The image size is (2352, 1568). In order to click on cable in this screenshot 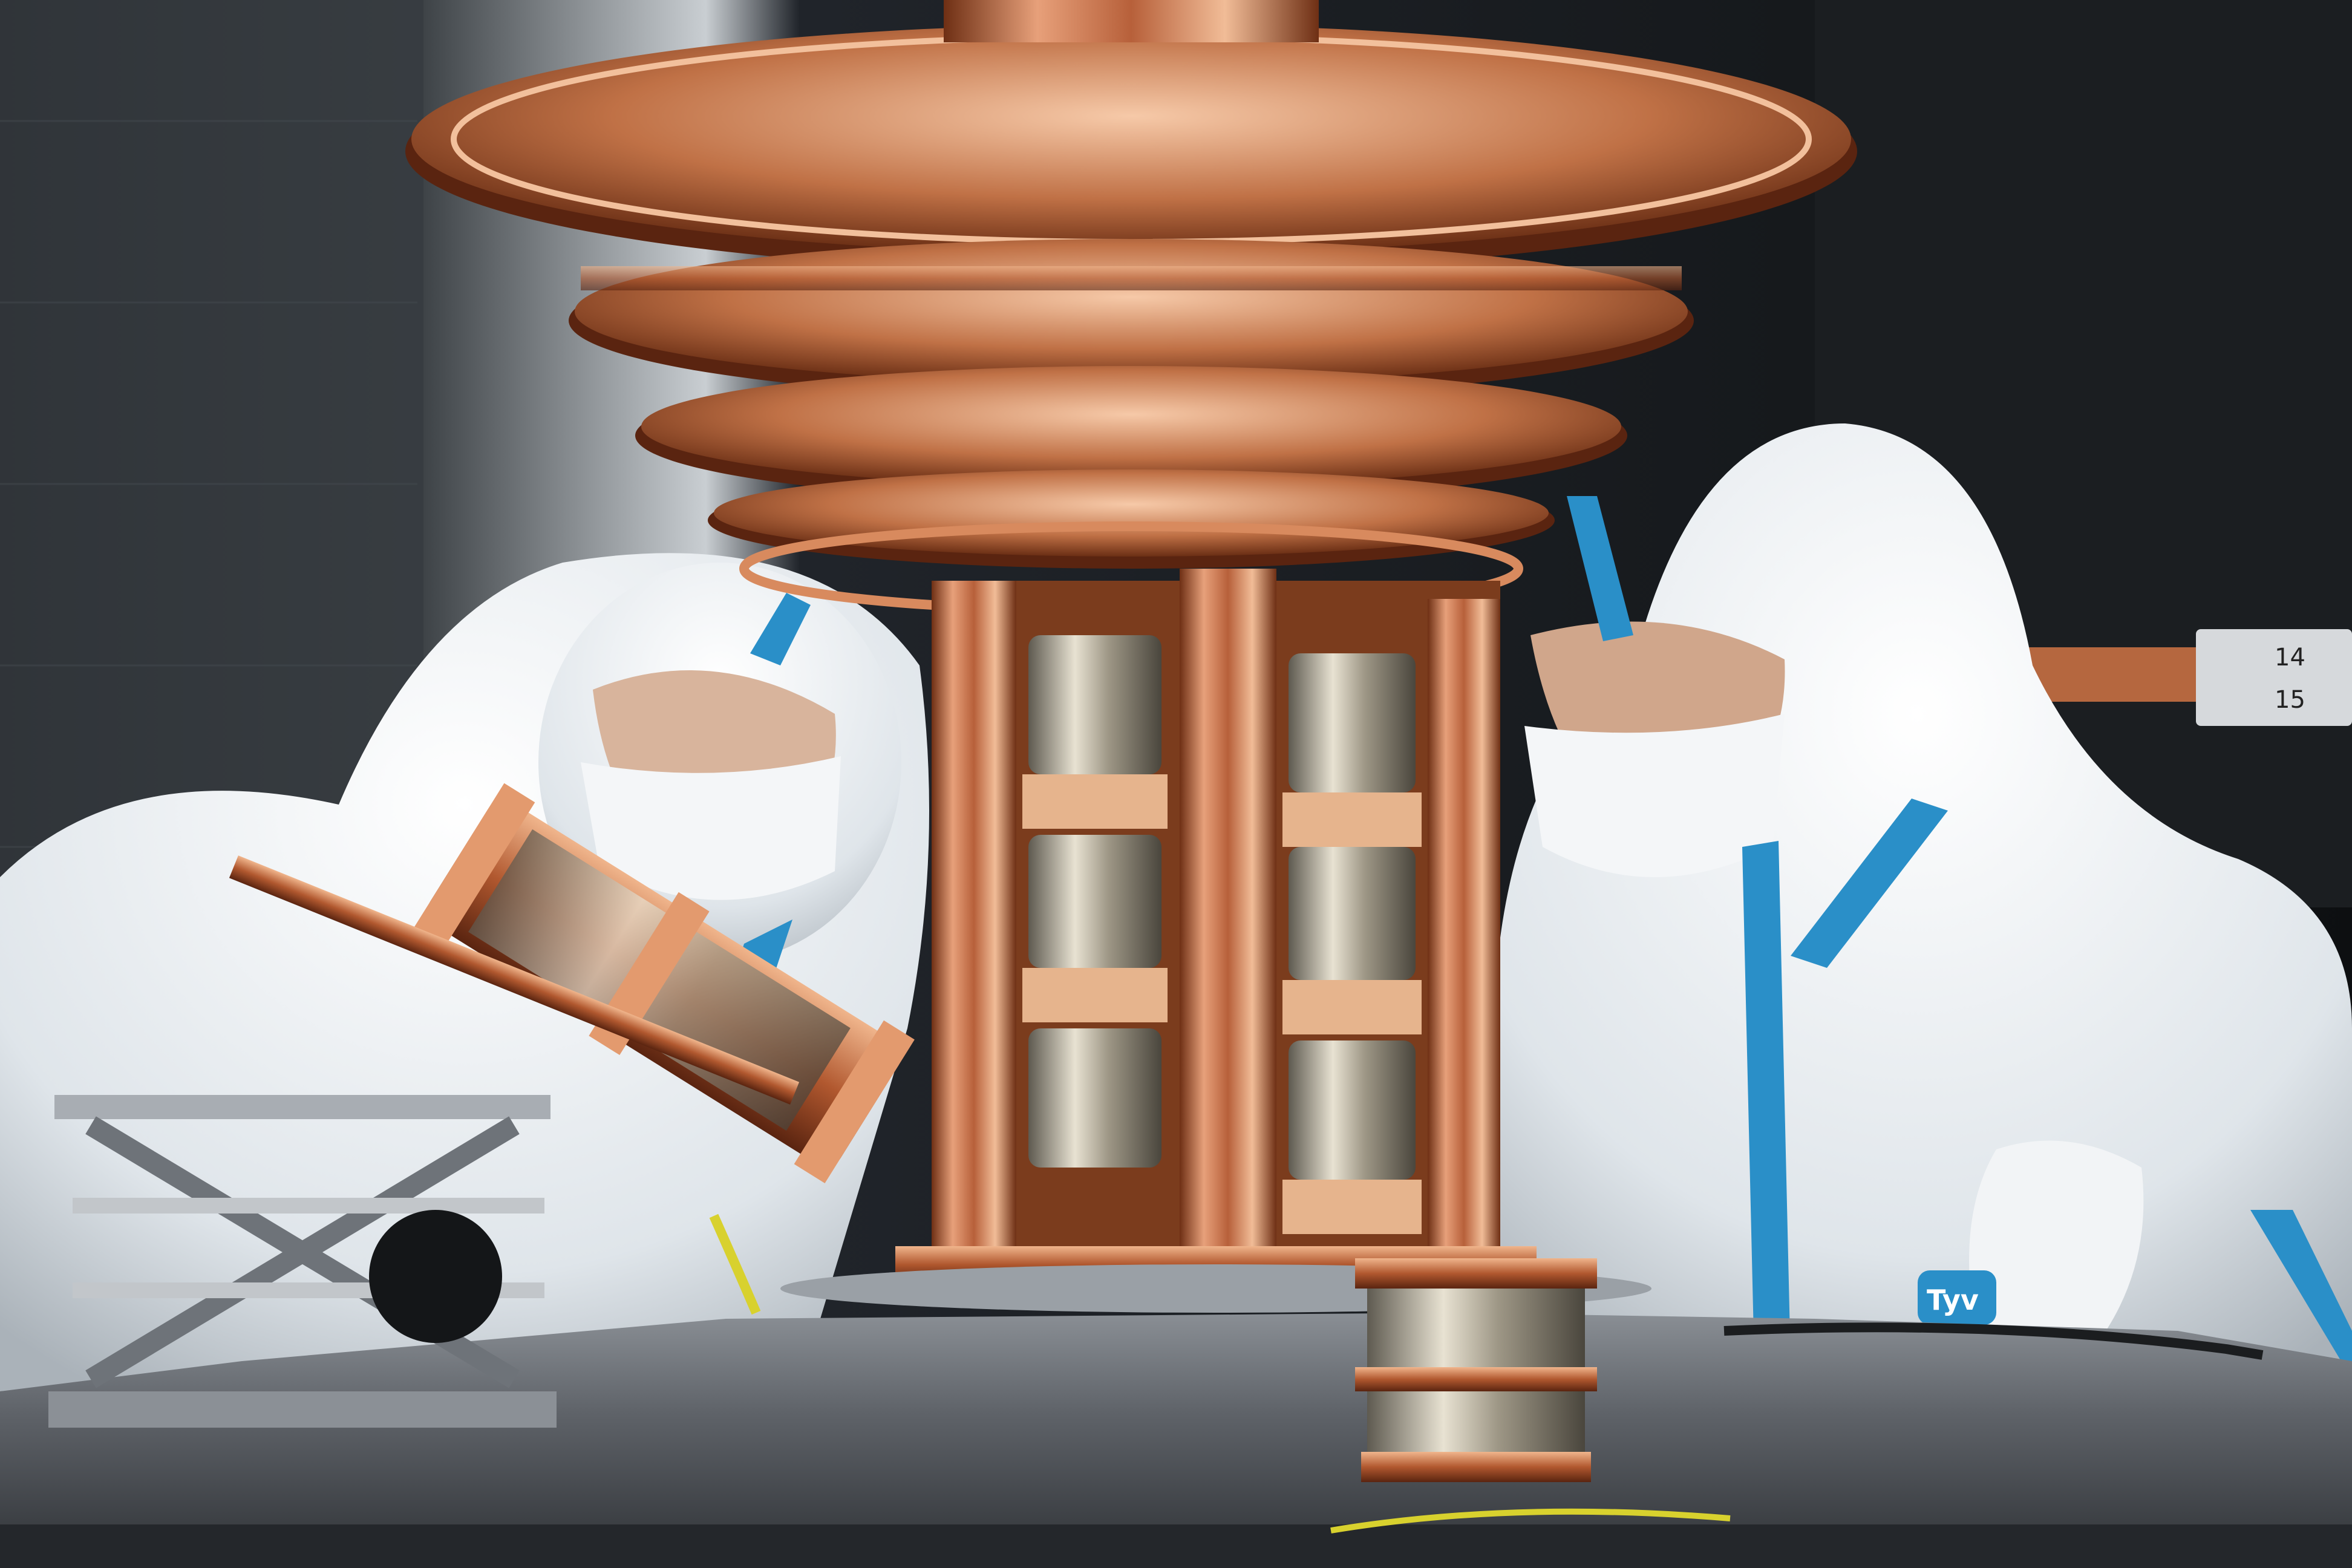, I will do `click(1993, 1341)`.